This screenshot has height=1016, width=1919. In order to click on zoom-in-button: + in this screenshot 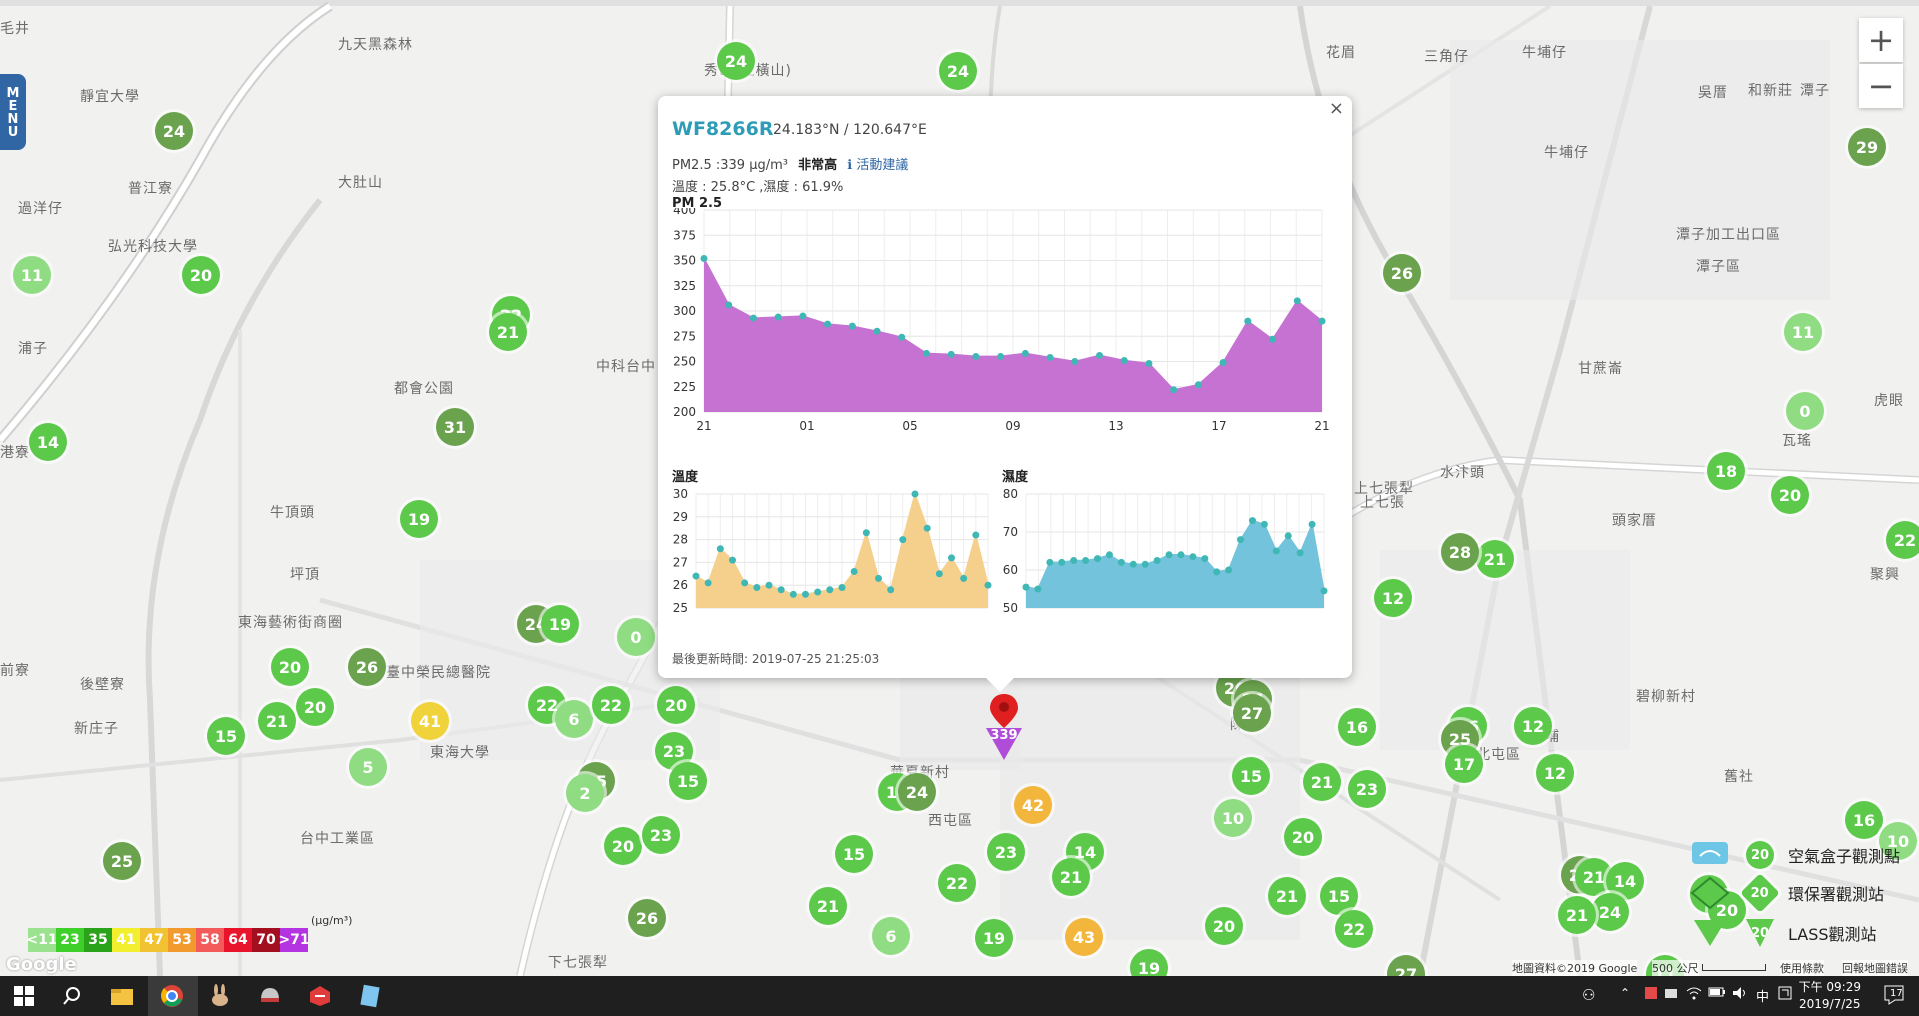, I will do `click(1881, 40)`.